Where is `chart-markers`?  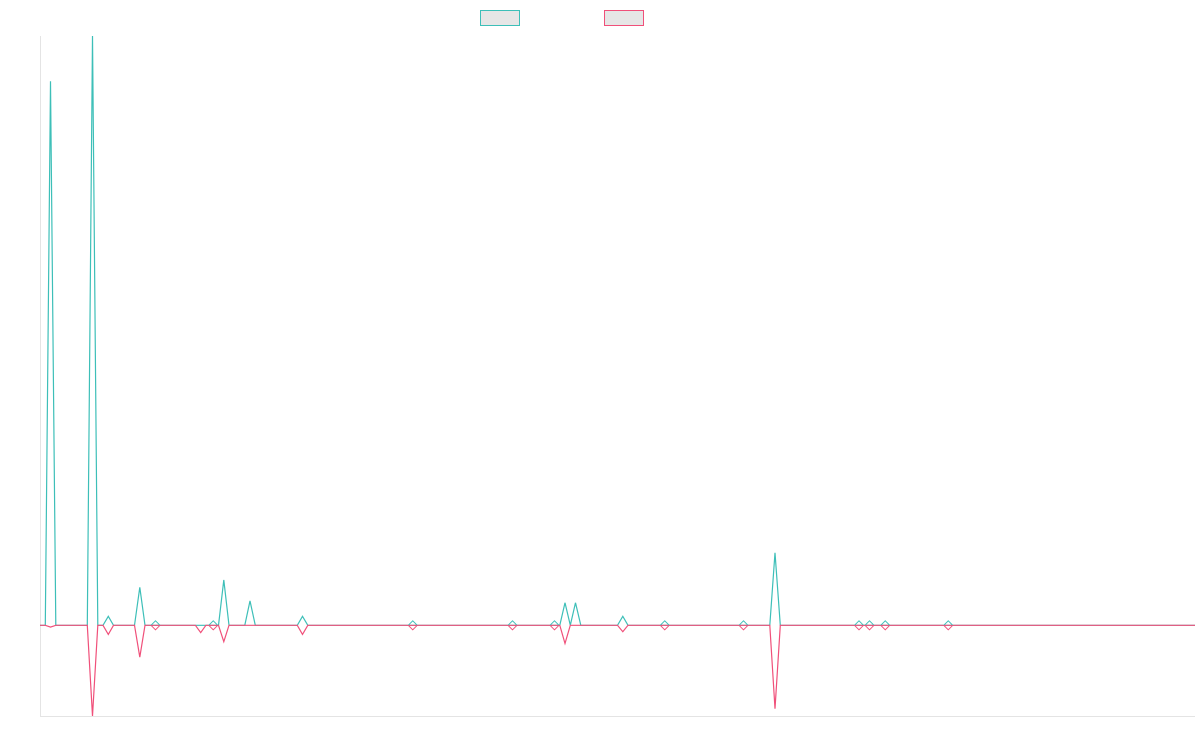
chart-markers is located at coordinates (552, 625).